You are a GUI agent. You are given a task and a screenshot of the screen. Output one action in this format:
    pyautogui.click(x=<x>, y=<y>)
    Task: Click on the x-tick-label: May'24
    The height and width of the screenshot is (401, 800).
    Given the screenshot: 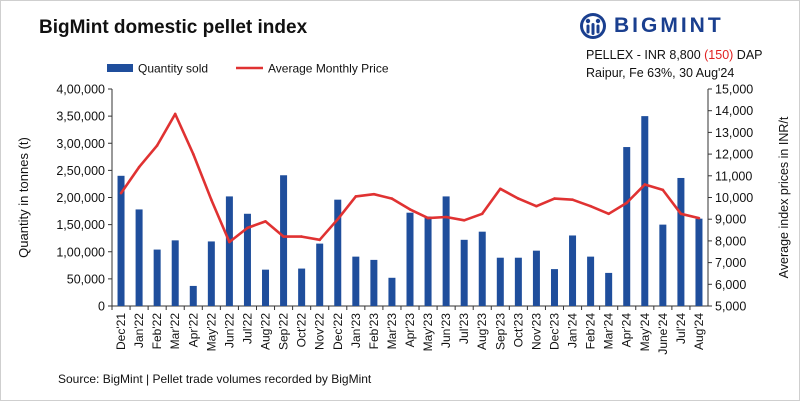 What is the action you would take?
    pyautogui.click(x=645, y=332)
    